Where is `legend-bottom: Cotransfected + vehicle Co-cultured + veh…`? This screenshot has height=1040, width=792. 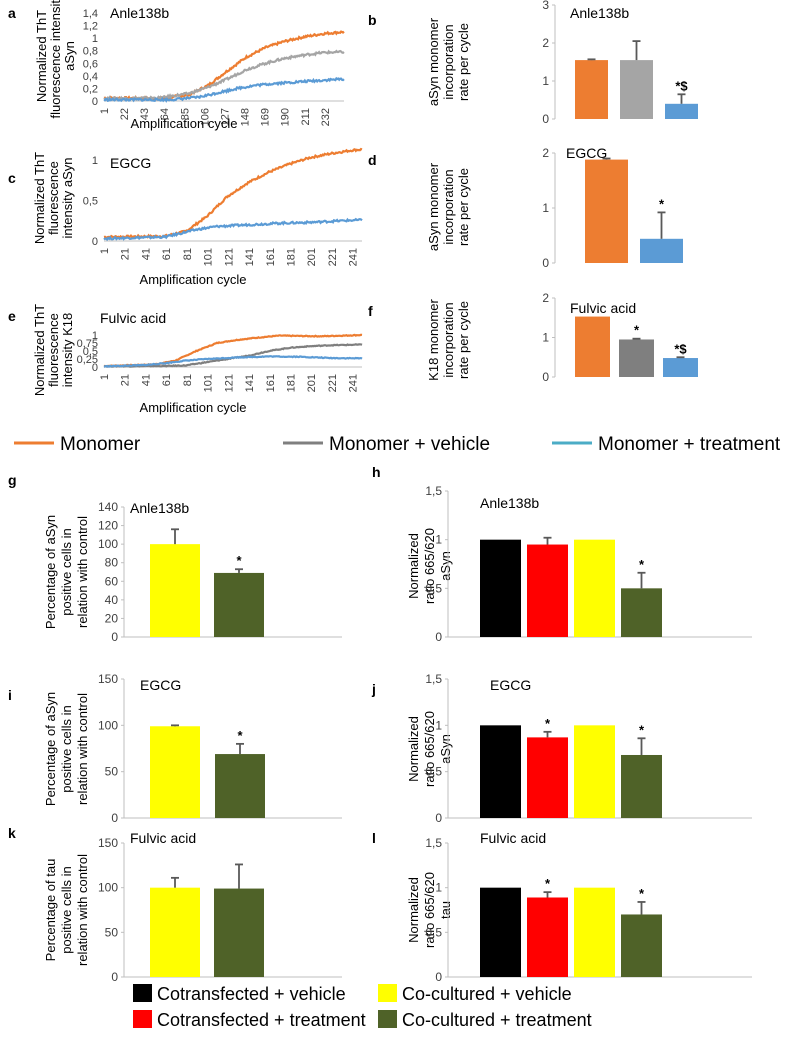
legend-bottom: Cotransfected + vehicle Co-cultured + veh… is located at coordinates (362, 1007).